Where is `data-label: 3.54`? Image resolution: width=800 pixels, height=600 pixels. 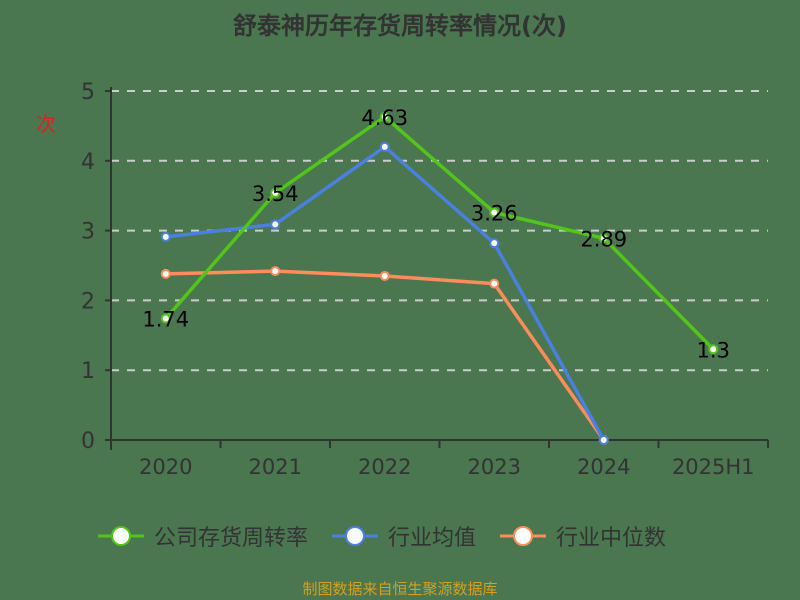 data-label: 3.54 is located at coordinates (275, 194).